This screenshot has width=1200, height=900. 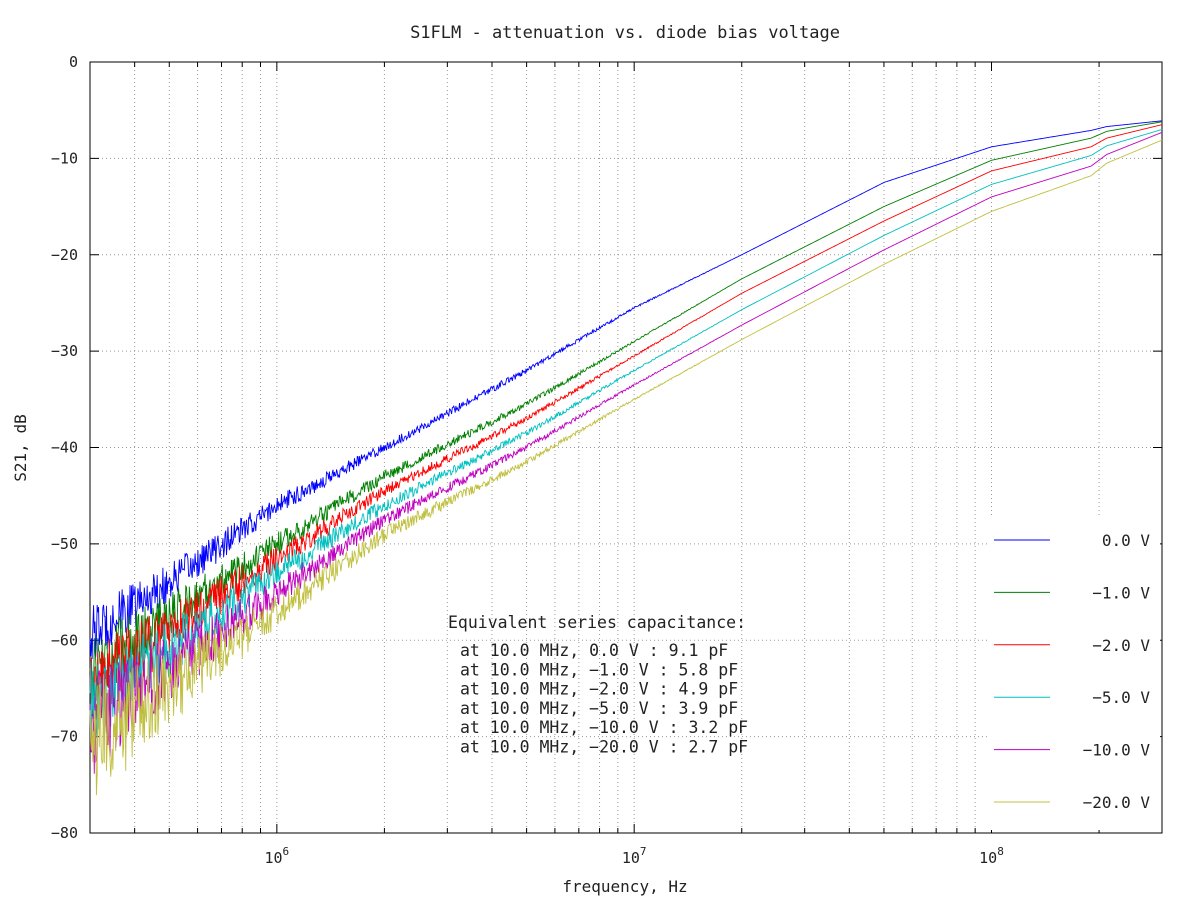 I want to click on legend-background, so click(x=1074, y=674).